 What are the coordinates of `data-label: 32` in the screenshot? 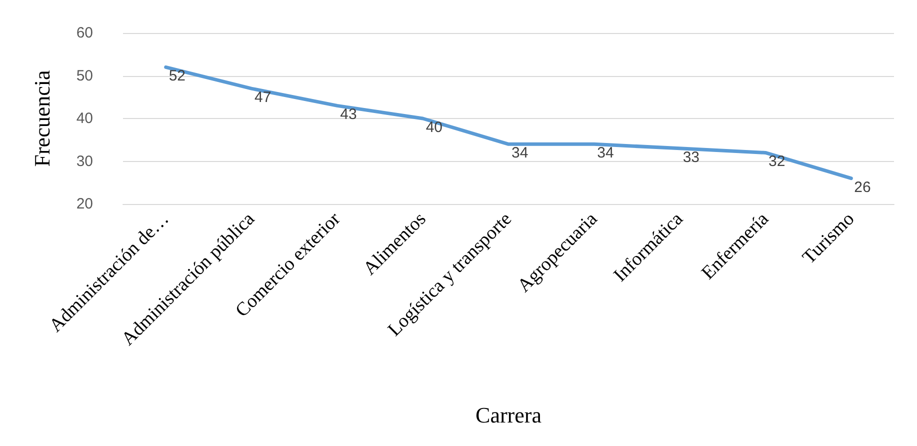 It's located at (777, 161).